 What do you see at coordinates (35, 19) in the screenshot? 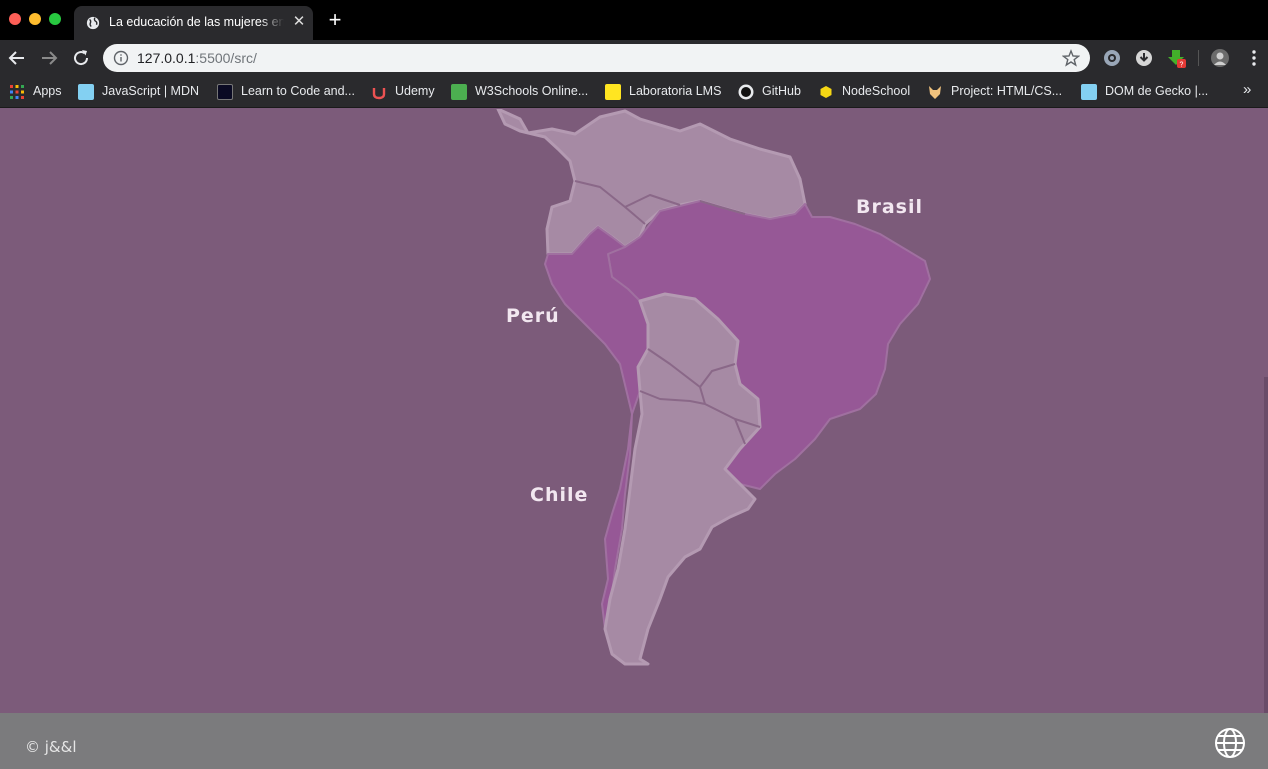
I see `minimize-window-button` at bounding box center [35, 19].